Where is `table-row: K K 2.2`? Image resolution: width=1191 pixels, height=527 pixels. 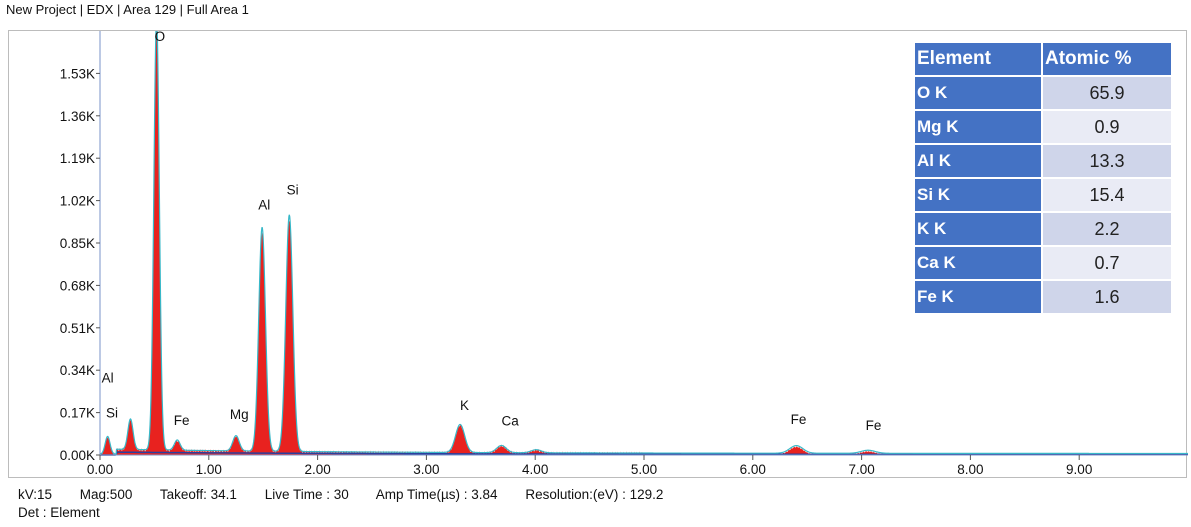
table-row: K K 2.2 is located at coordinates (1043, 229).